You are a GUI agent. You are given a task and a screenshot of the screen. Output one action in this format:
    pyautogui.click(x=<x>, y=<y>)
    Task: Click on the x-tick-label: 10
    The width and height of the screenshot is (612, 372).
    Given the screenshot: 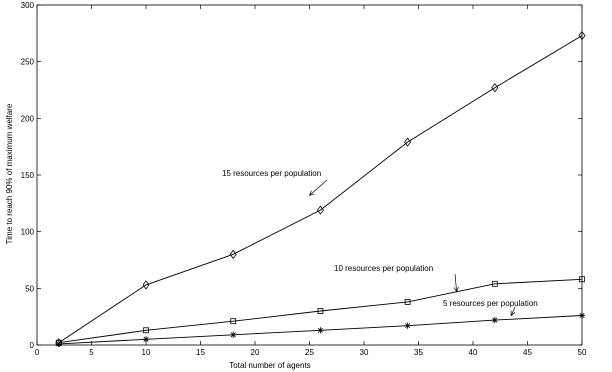 What is the action you would take?
    pyautogui.click(x=146, y=352)
    